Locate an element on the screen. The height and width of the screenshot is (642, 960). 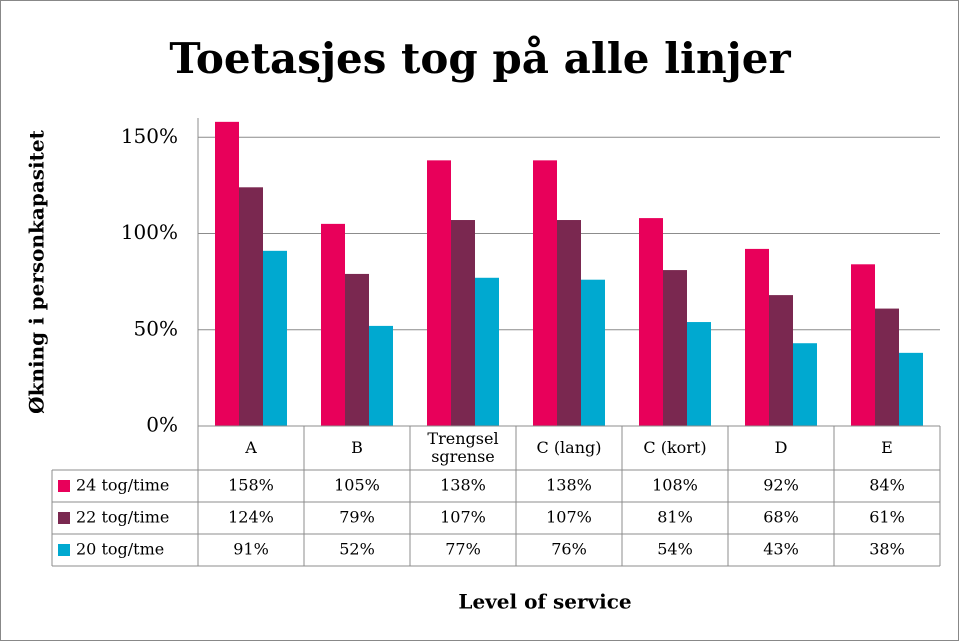
data-label: 77% is located at coordinates (463, 549).